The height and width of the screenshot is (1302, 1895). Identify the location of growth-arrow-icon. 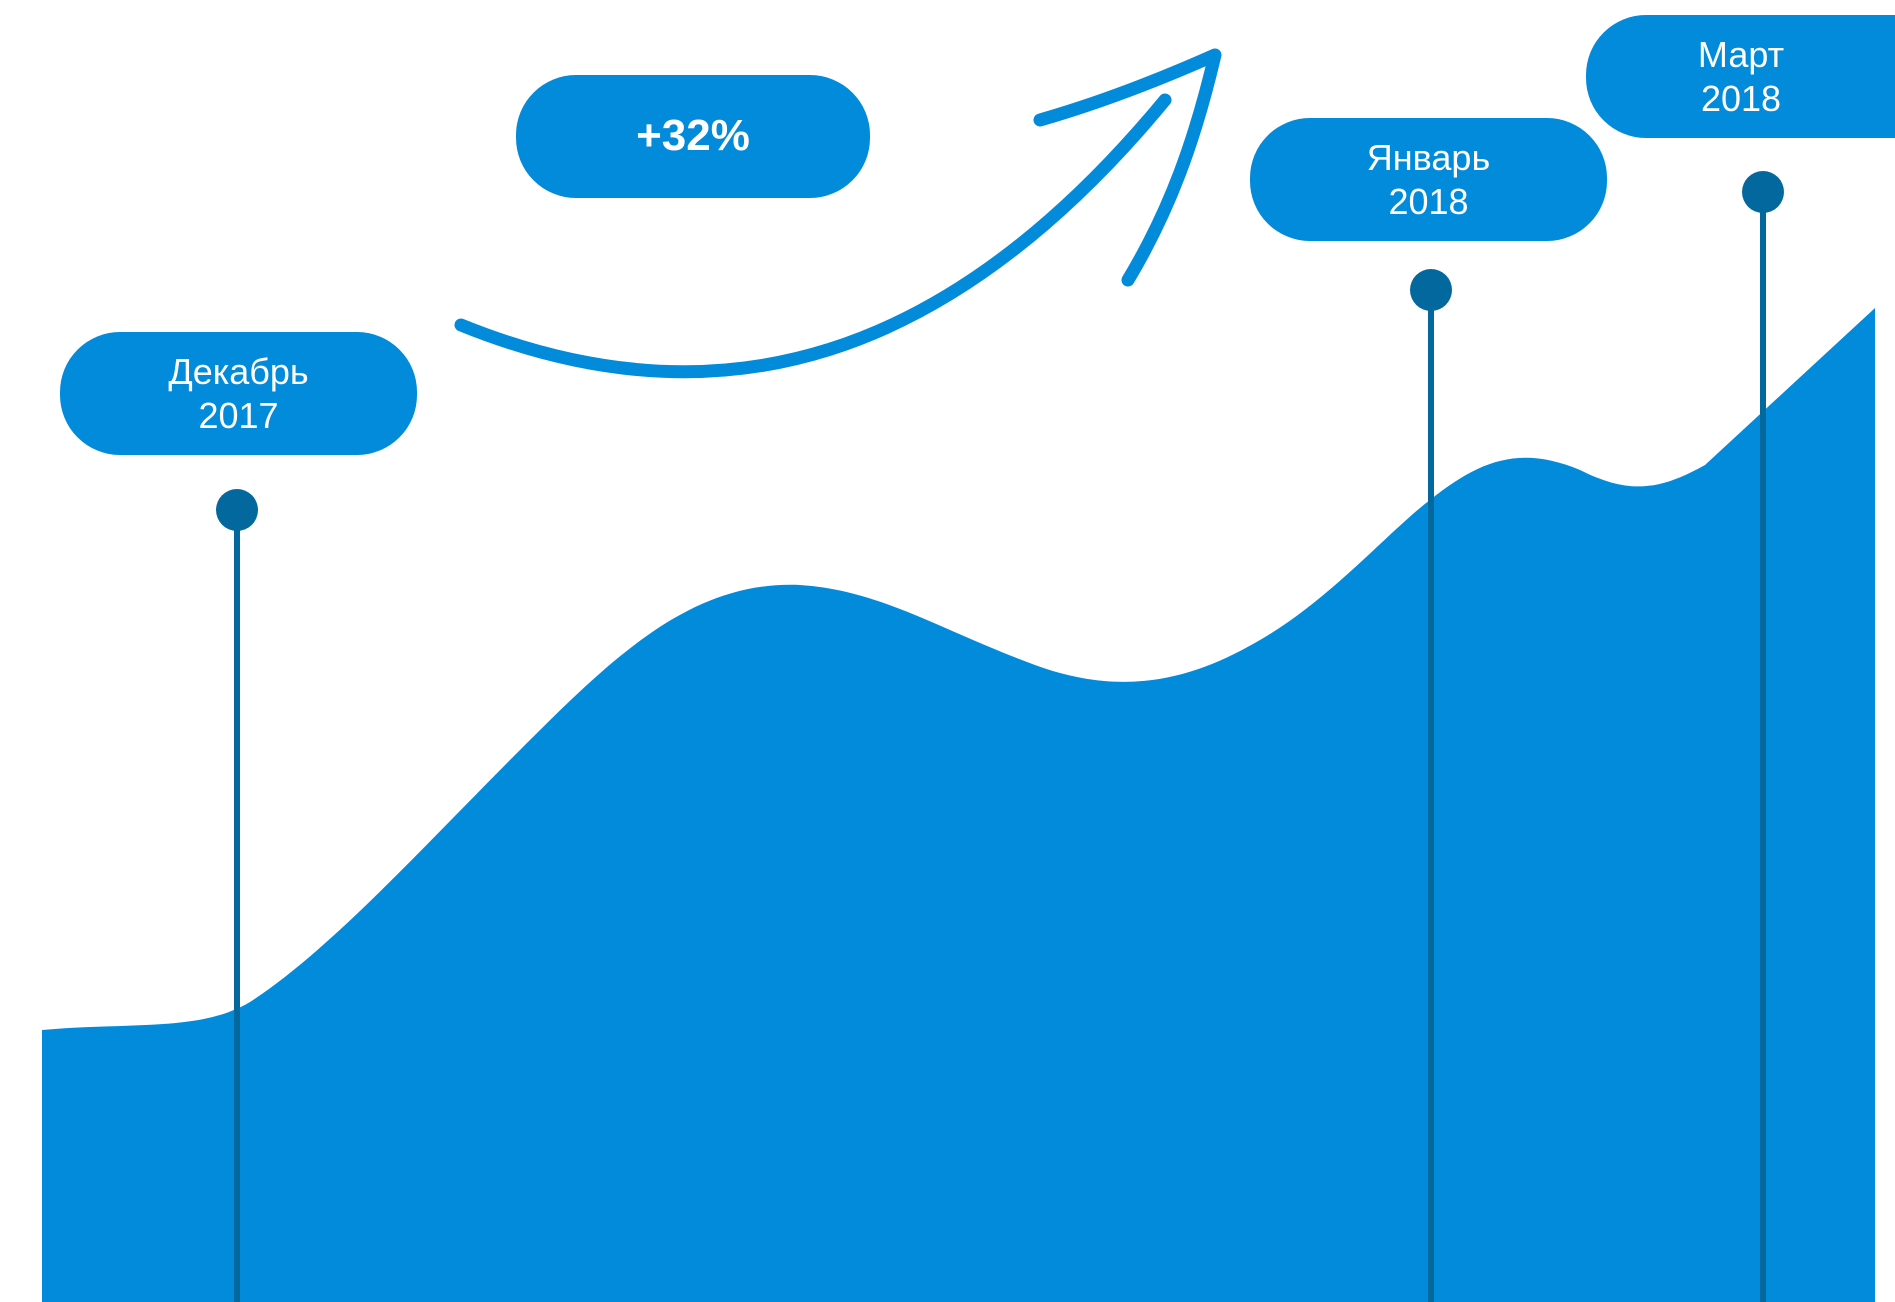
(813, 236).